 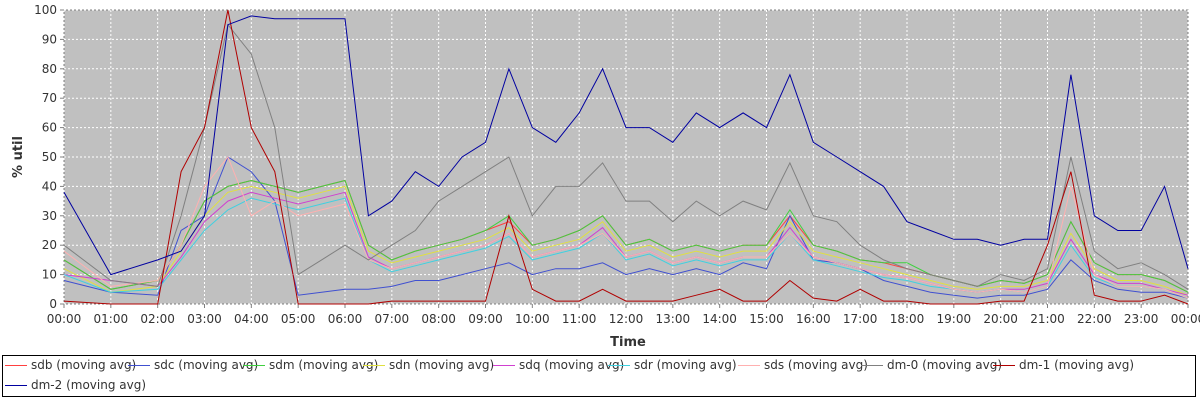 I want to click on legend-label: sdb (moving avg), so click(x=84, y=365).